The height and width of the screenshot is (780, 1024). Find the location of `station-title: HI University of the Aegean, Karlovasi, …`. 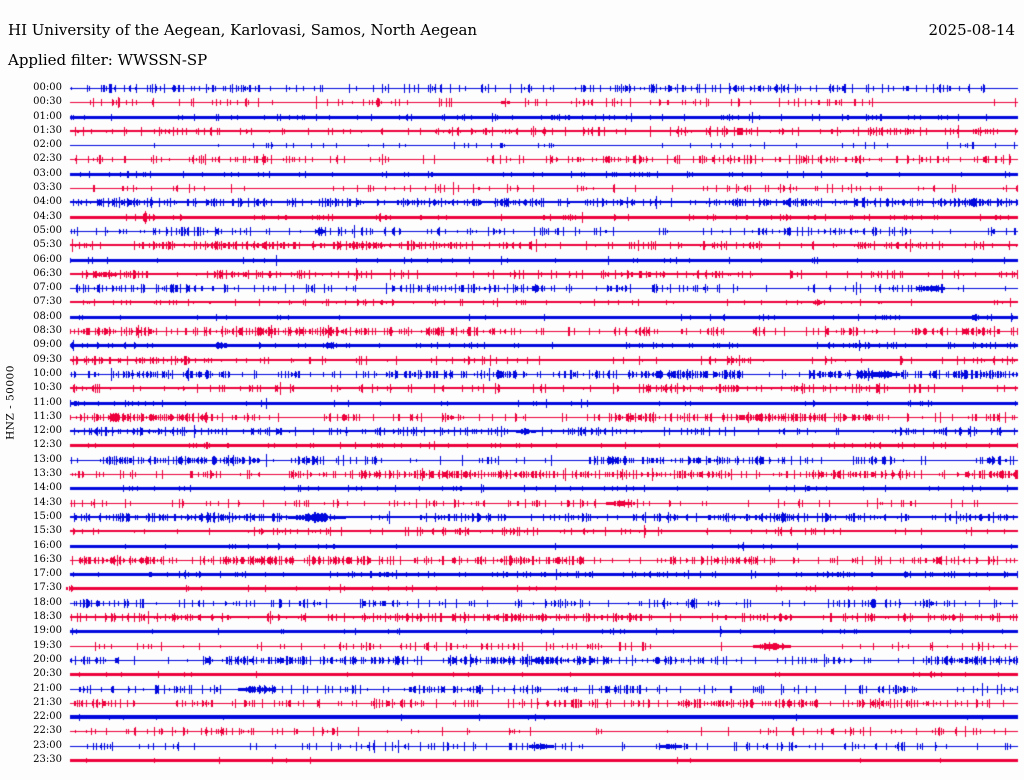

station-title: HI University of the Aegean, Karlovasi, … is located at coordinates (243, 30).